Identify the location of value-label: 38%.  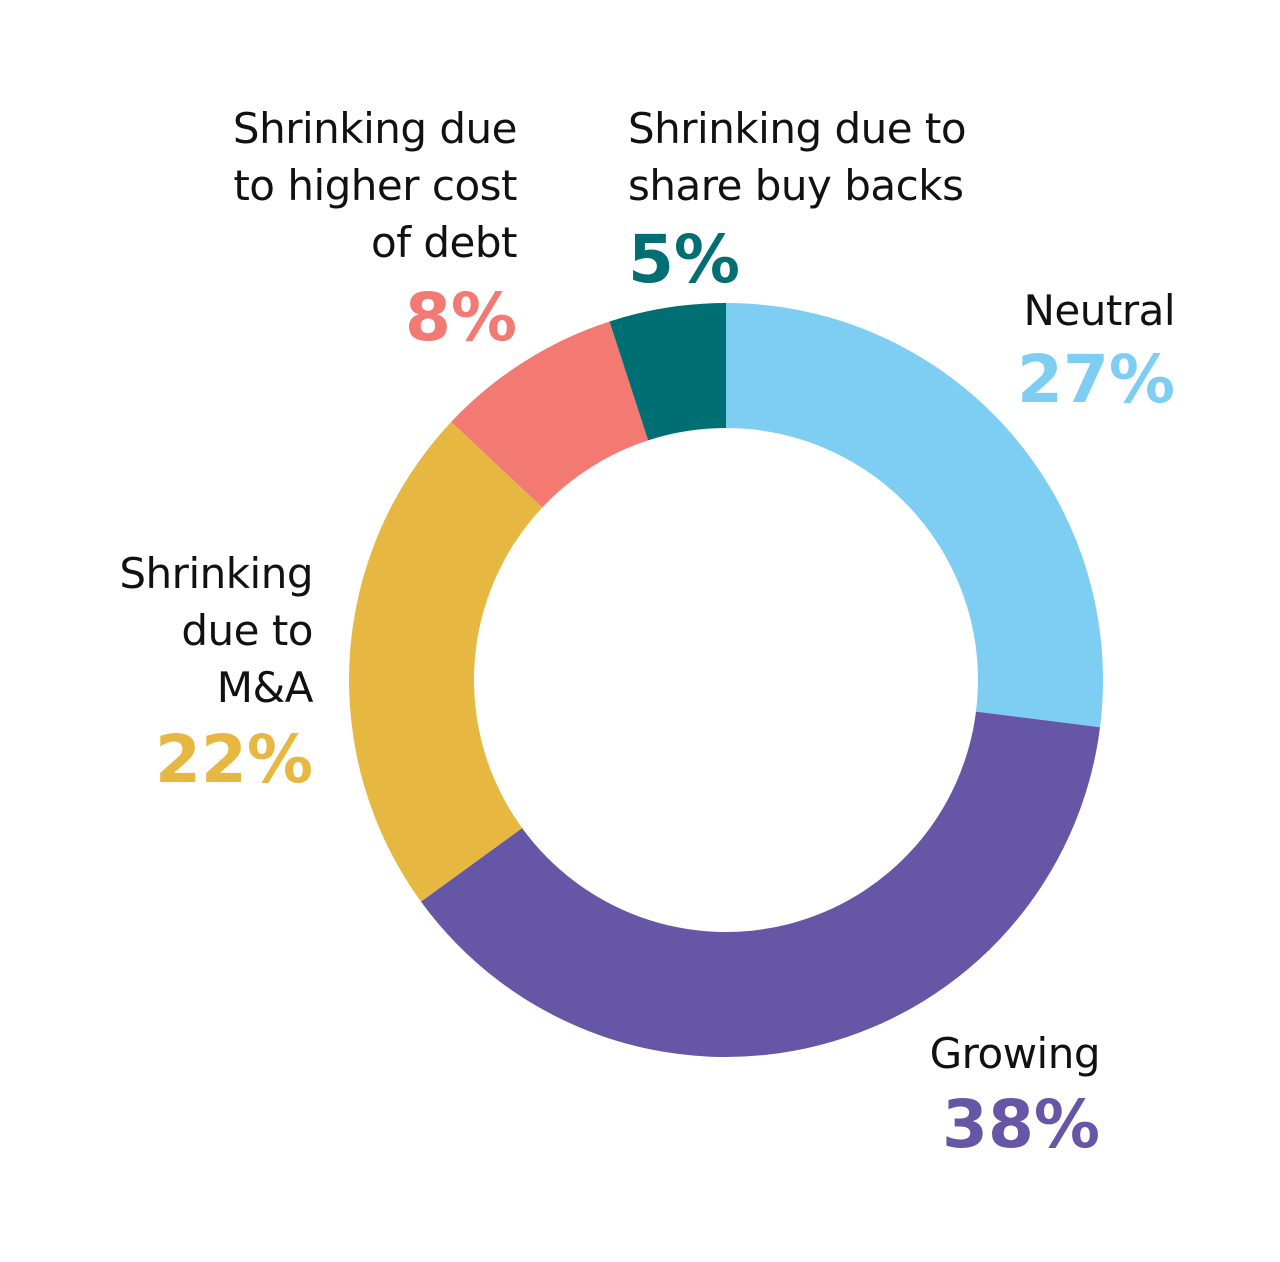
(1021, 1124).